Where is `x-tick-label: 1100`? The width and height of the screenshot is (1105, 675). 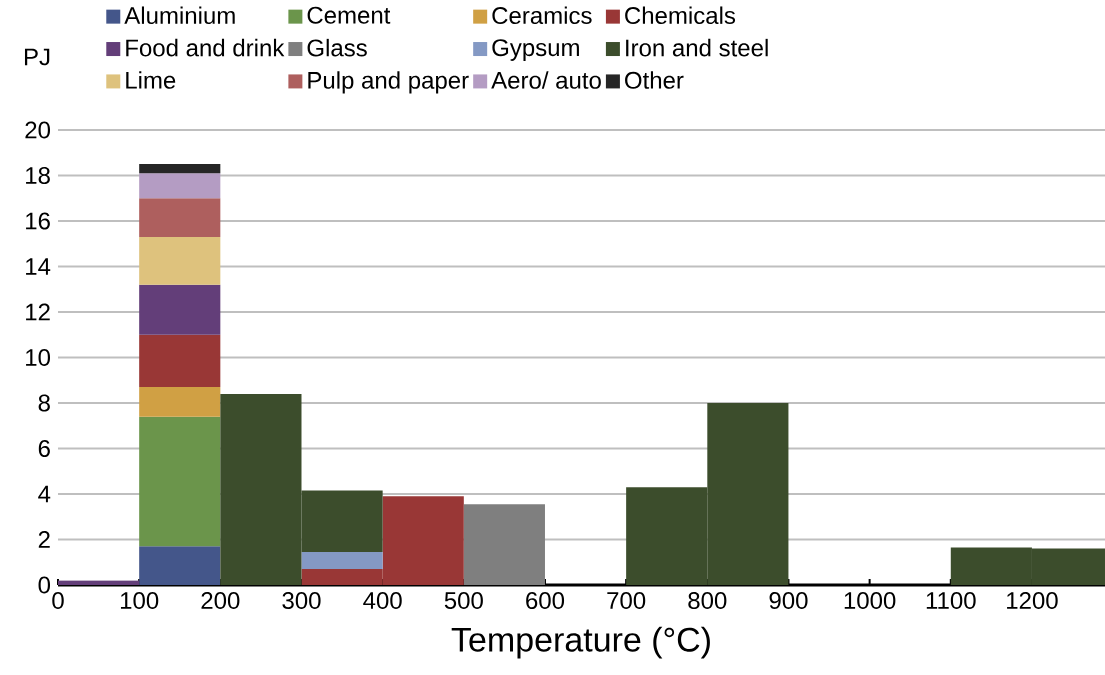 x-tick-label: 1100 is located at coordinates (951, 601).